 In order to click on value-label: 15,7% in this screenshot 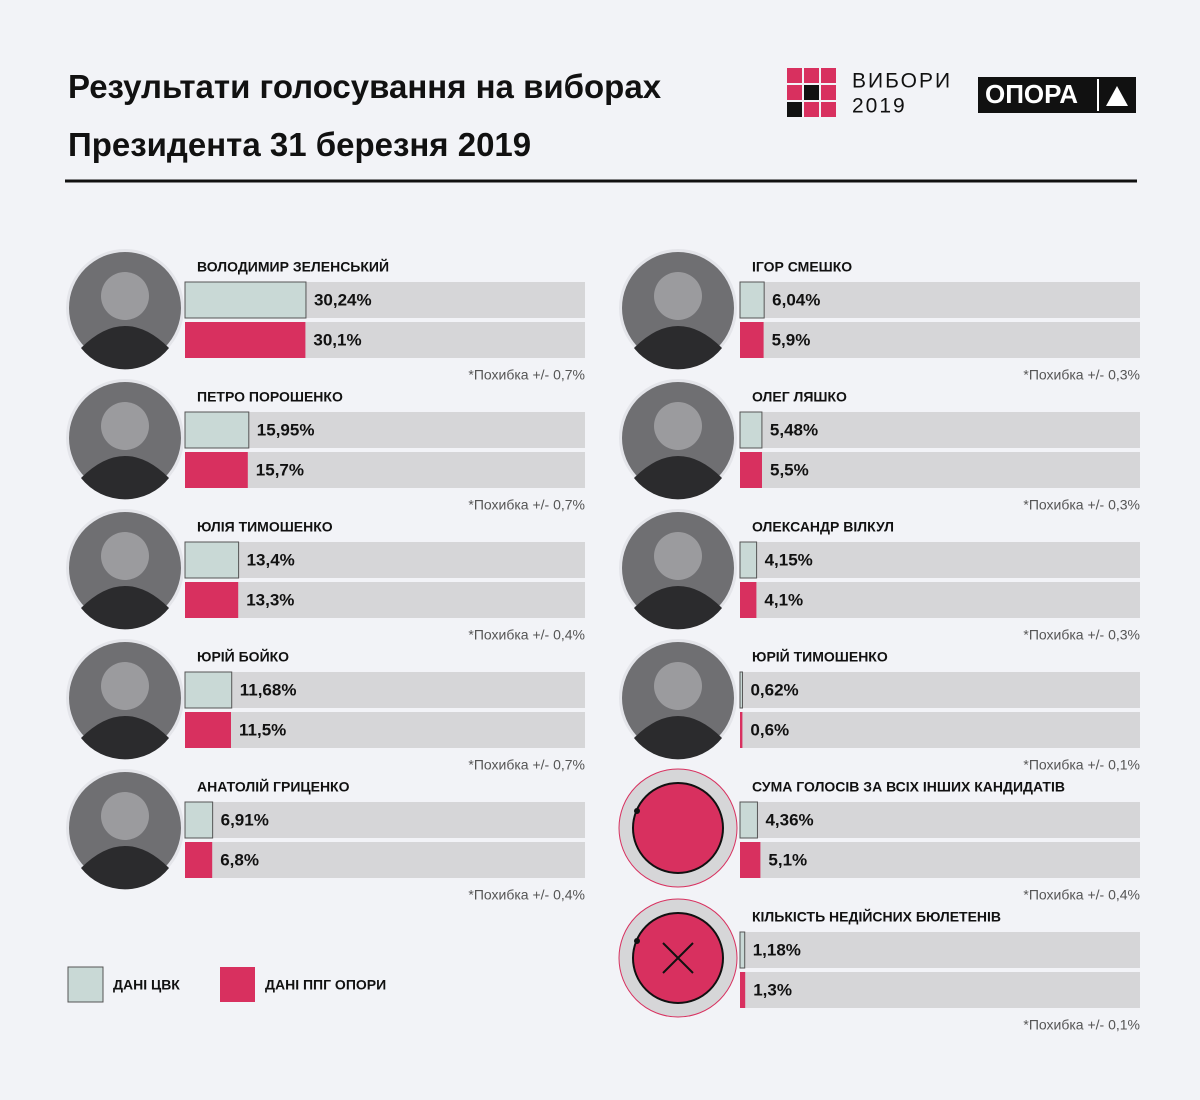, I will do `click(280, 469)`.